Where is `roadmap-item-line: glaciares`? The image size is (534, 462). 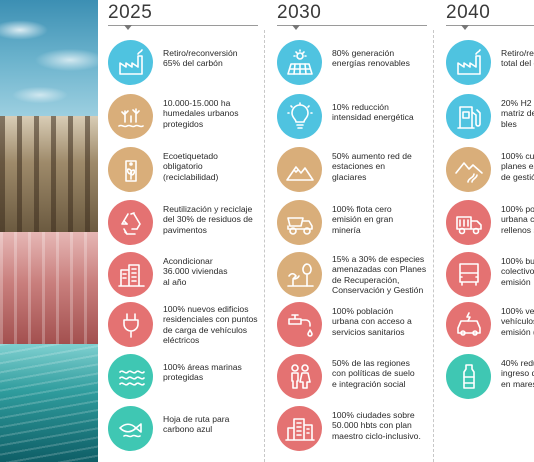
roadmap-item-line: glaciares is located at coordinates (349, 176).